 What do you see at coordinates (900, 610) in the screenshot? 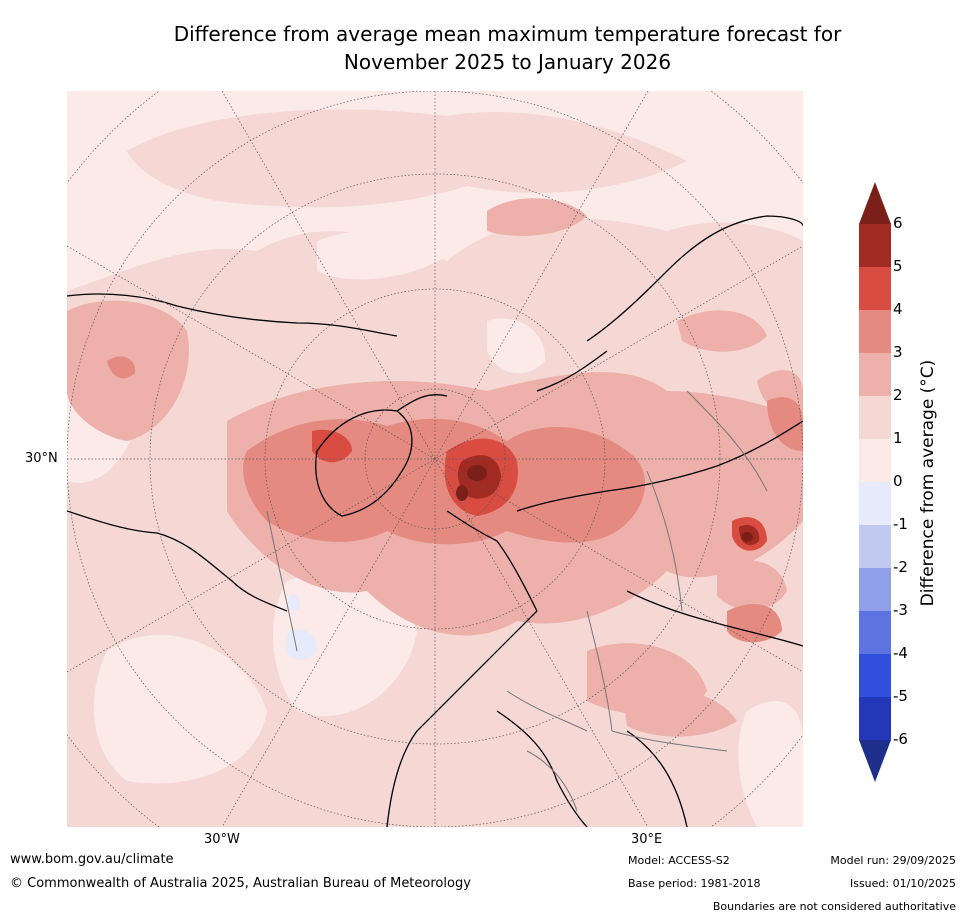
I see `colorbar-tick-label: -3` at bounding box center [900, 610].